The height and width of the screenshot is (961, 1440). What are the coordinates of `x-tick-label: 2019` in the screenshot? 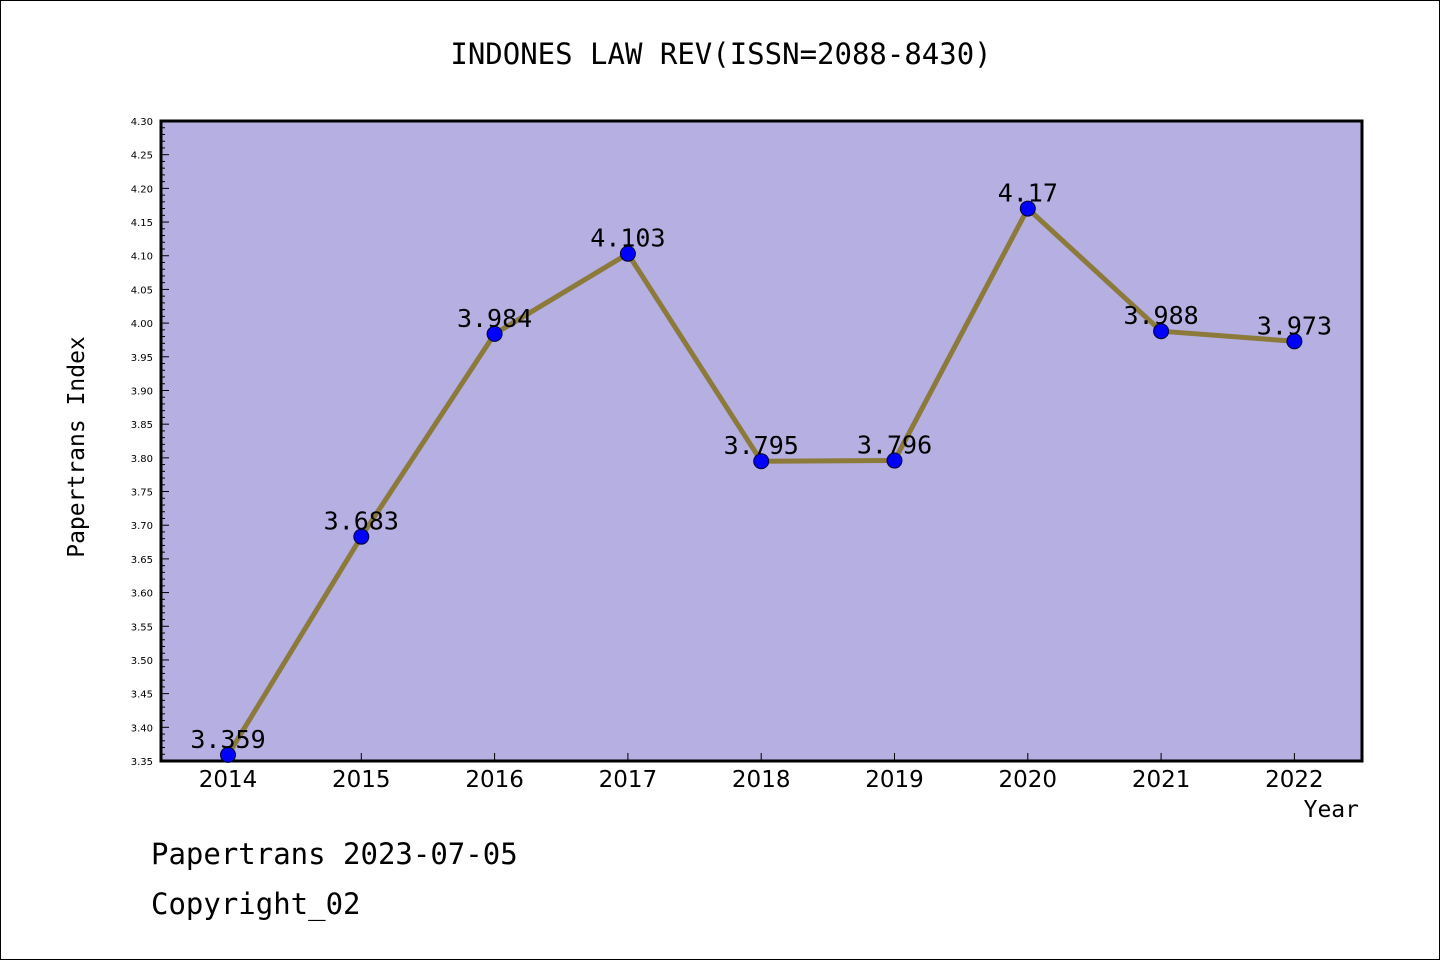 It's located at (894, 780).